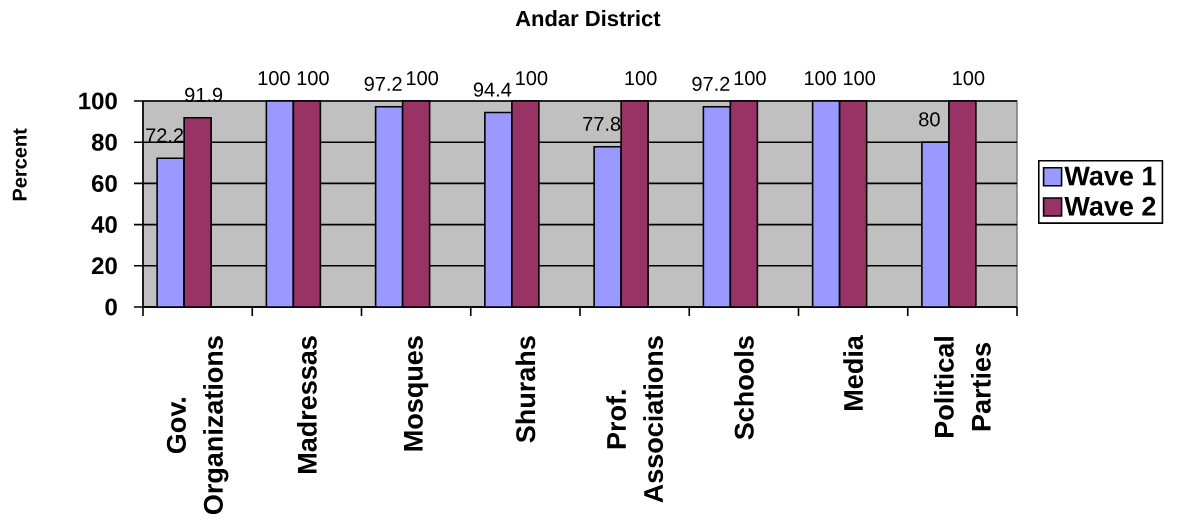 Image resolution: width=1178 pixels, height=527 pixels. What do you see at coordinates (962, 387) in the screenshot?
I see `x-tick-label: Political Parties` at bounding box center [962, 387].